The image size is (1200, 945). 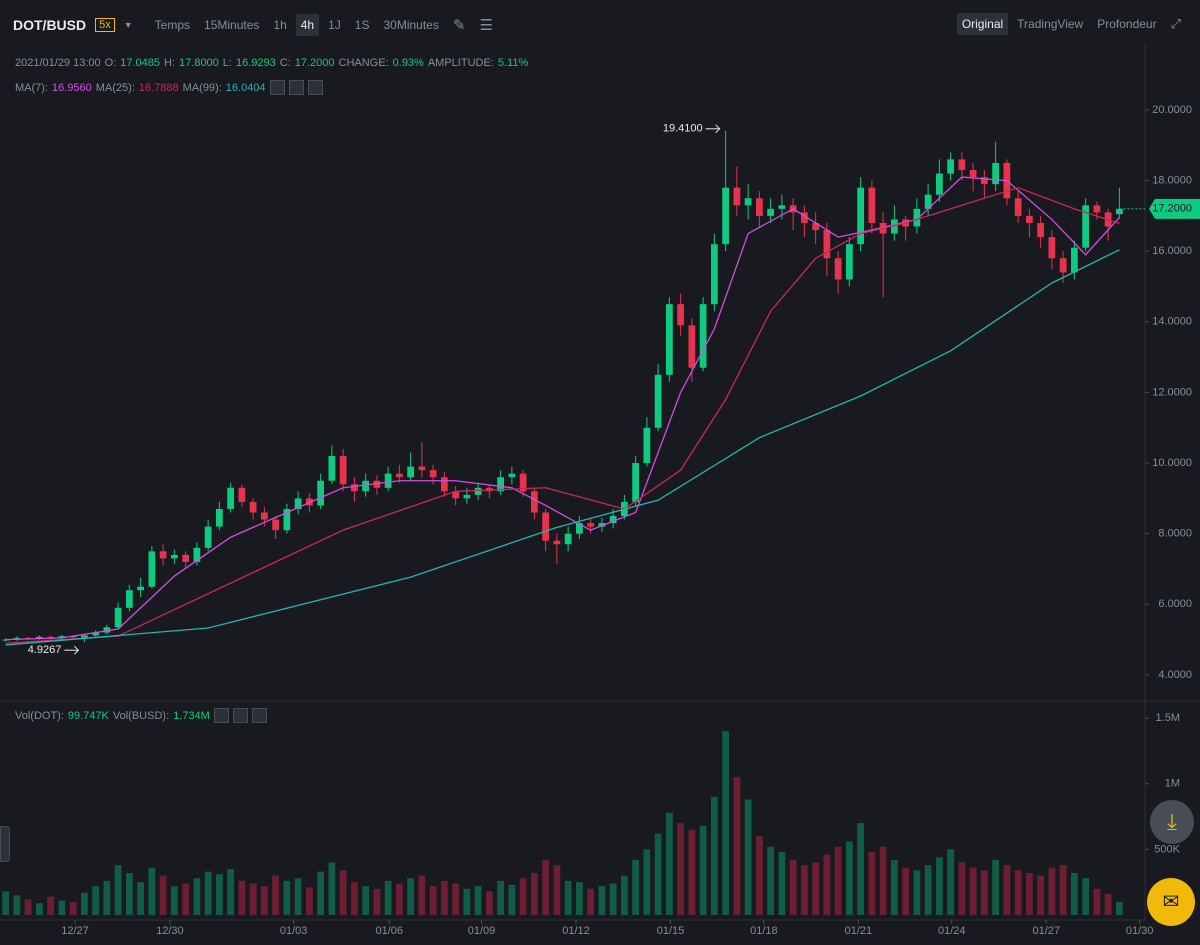 What do you see at coordinates (39, 715) in the screenshot?
I see `label: Vol(DOT):` at bounding box center [39, 715].